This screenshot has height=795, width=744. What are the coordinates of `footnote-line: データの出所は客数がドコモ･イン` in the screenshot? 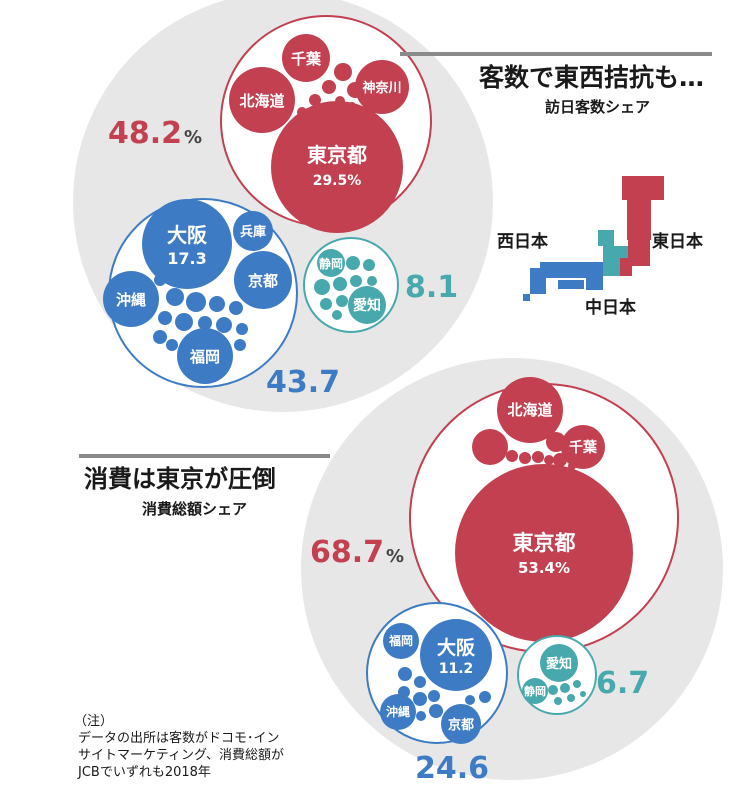 It's located at (179, 738).